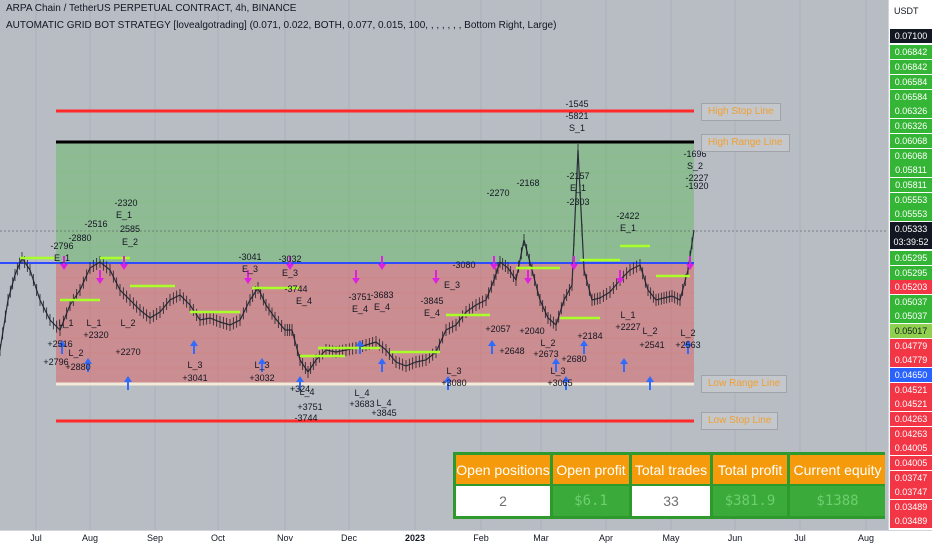 The width and height of the screenshot is (932, 550). Describe the element at coordinates (545, 354) in the screenshot. I see `trade-annotation: +2673` at that location.